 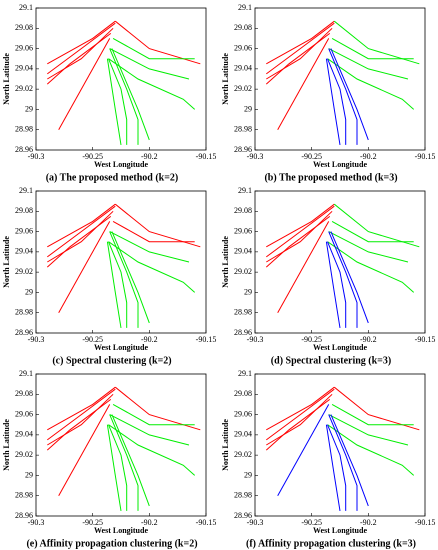 I want to click on caption: (c) Spectral clustering (k=2), so click(x=111, y=360).